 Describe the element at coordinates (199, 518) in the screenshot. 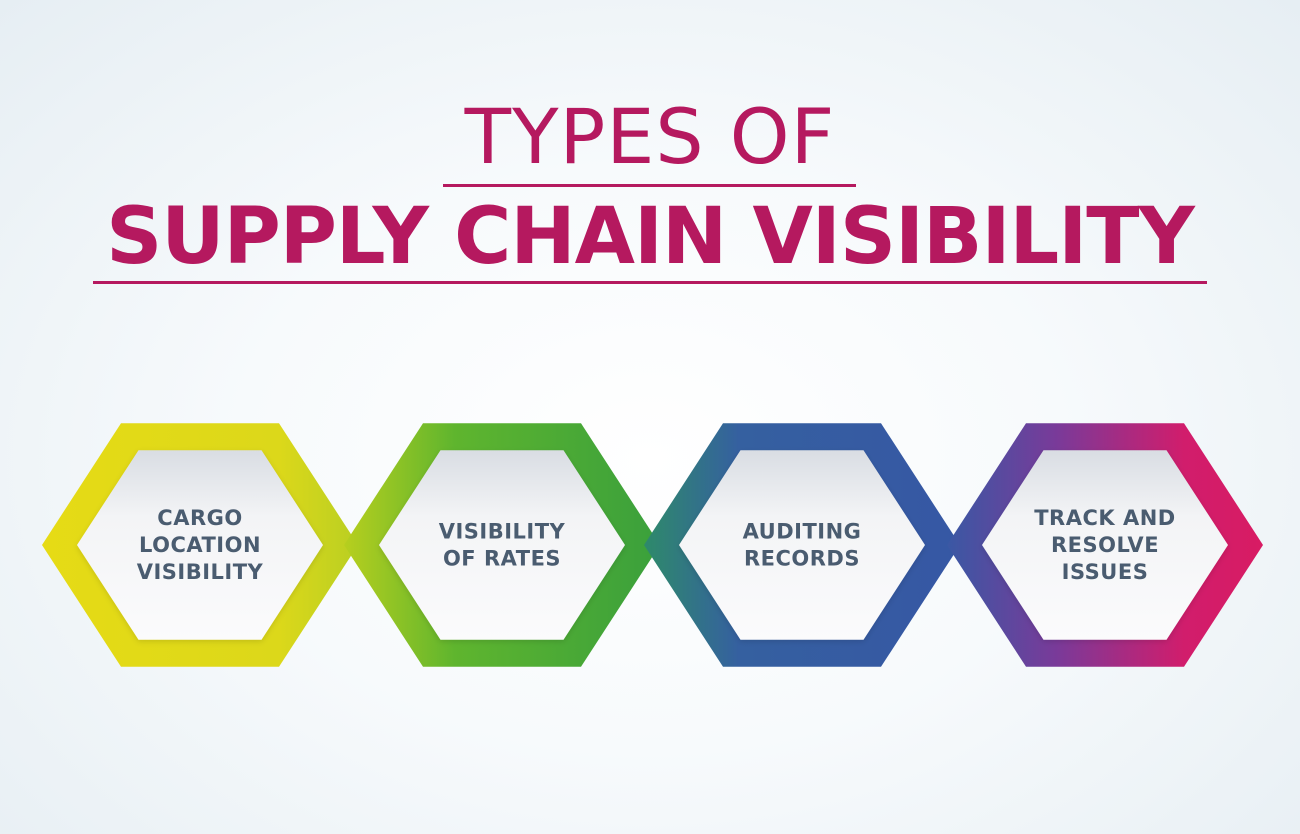

I see `hexagon-label-line: CARGO` at that location.